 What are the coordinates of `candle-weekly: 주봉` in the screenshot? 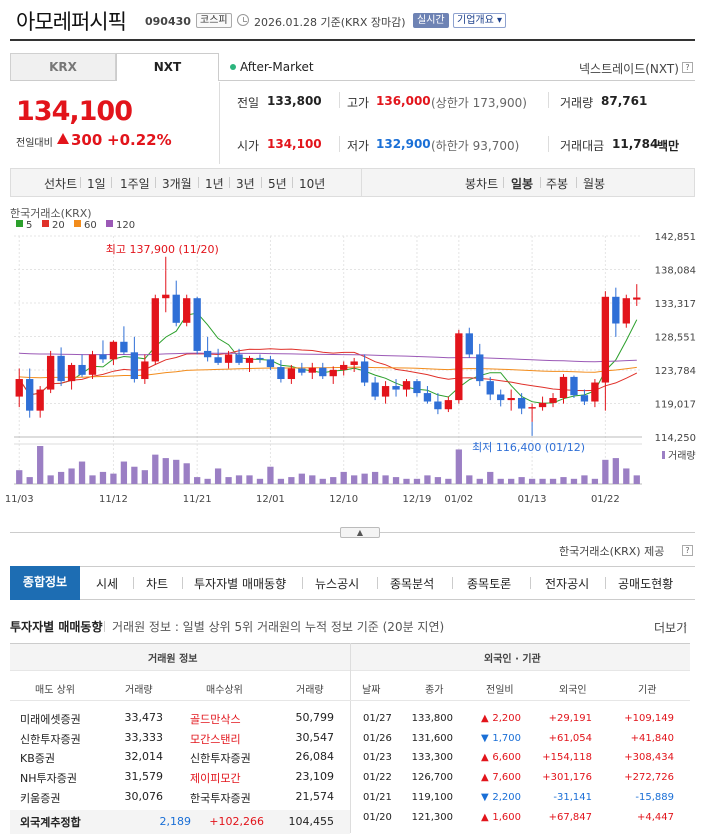 It's located at (557, 184).